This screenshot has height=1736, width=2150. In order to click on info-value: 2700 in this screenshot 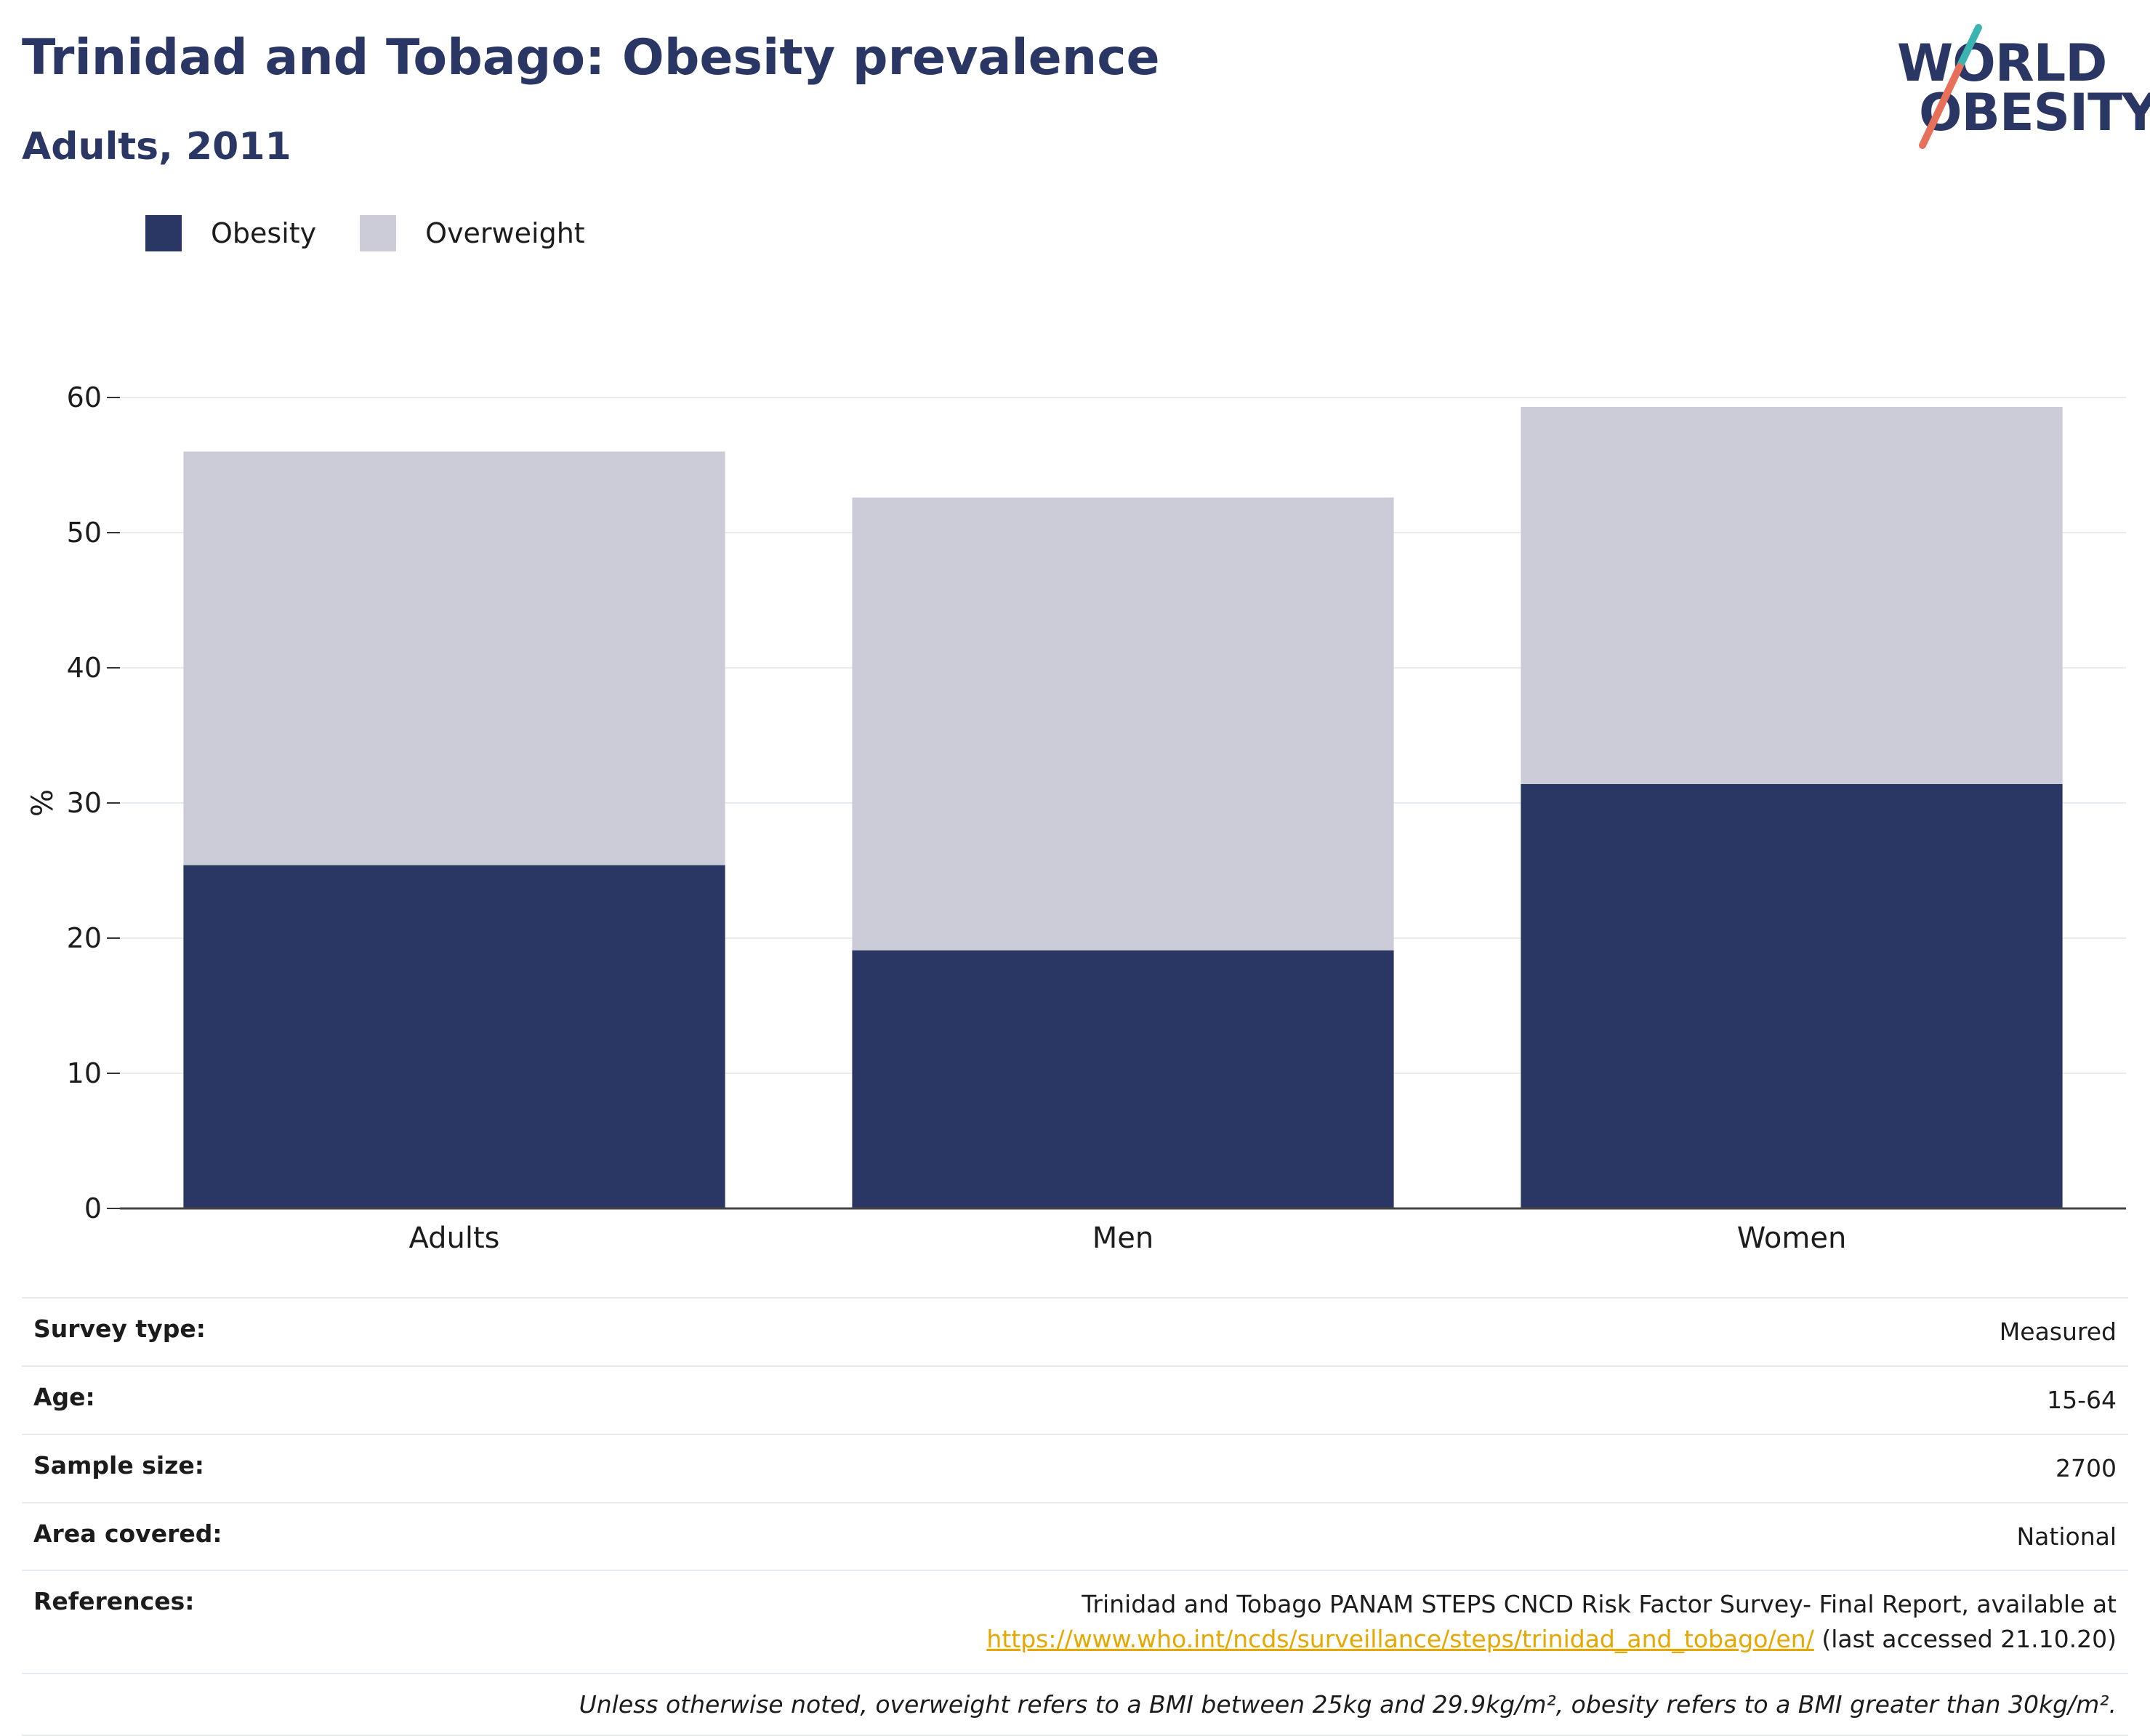, I will do `click(2086, 1467)`.